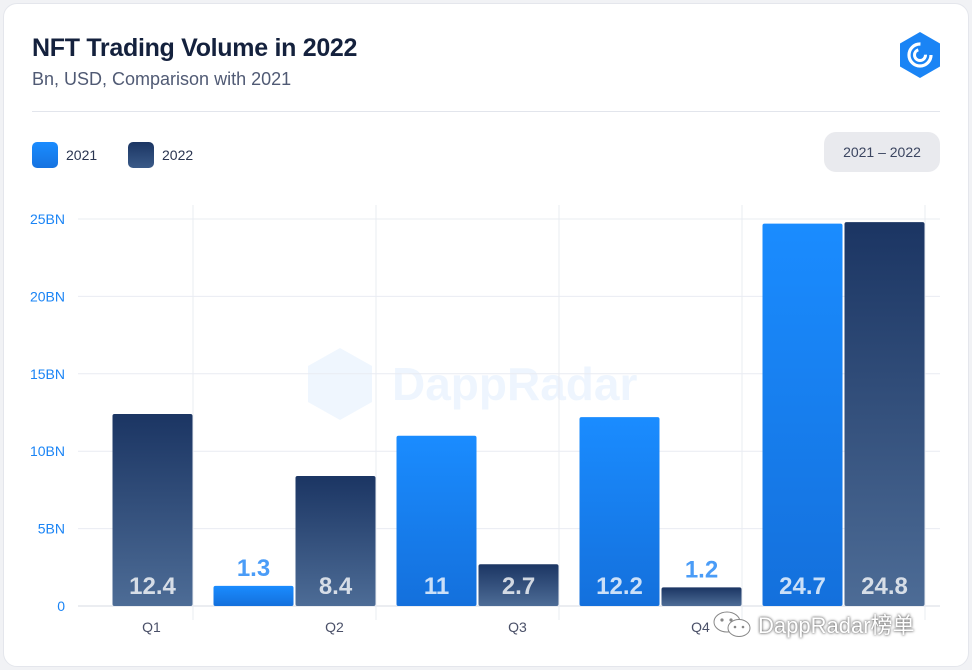 The height and width of the screenshot is (670, 972). I want to click on header-divider, so click(486, 111).